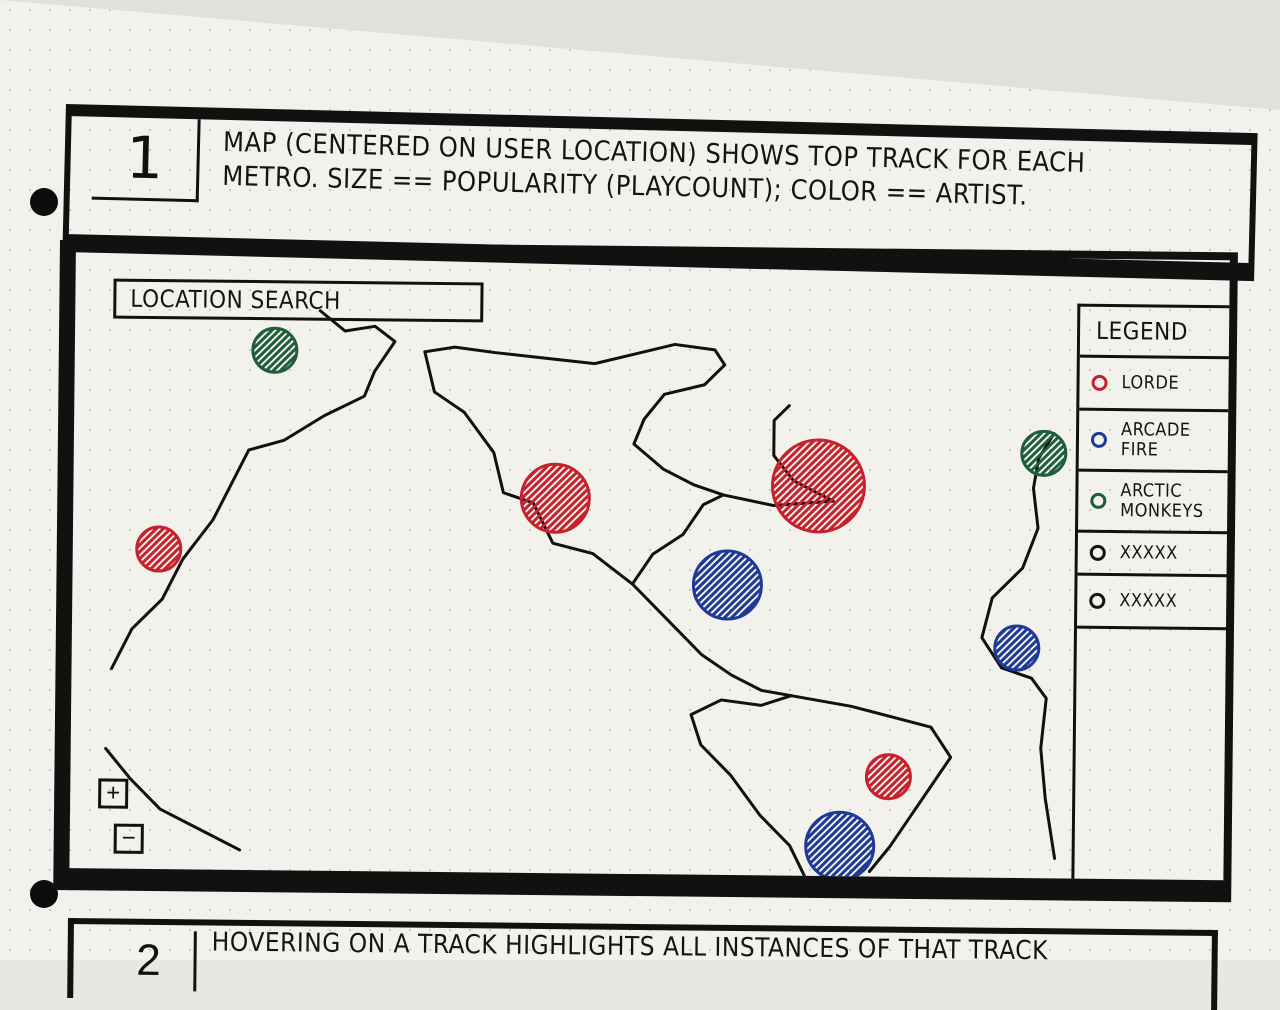 The image size is (1280, 1010). What do you see at coordinates (747, 786) in the screenshot?
I see `coastline-south-america-west` at bounding box center [747, 786].